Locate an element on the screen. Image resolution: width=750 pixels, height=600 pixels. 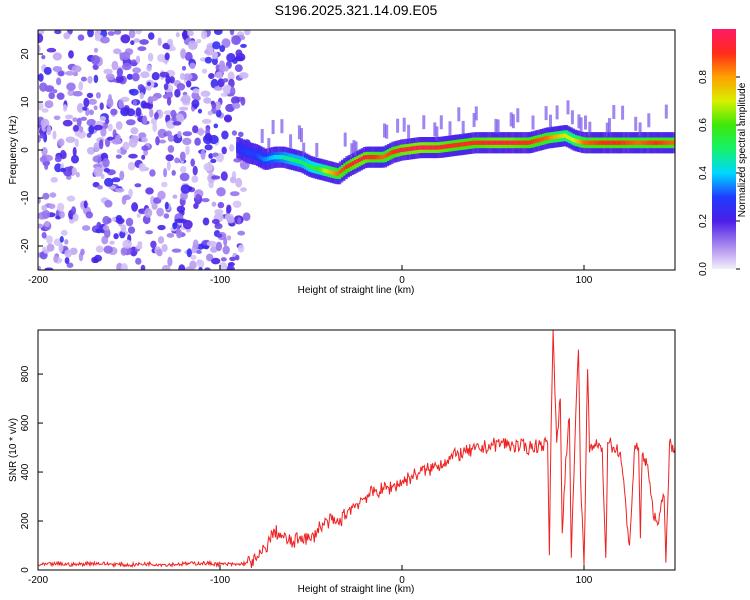
colorbar-axis: 0.0 0.2 0.4 0.6 0.8 is located at coordinates (719, 173).